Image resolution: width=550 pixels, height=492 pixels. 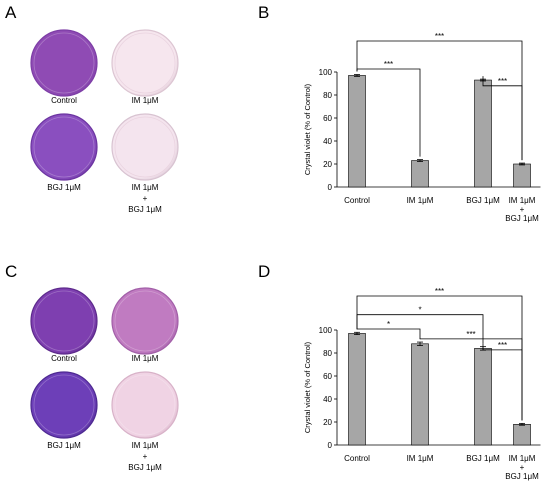 I want to click on dish-label-c-2: IM 1μM, so click(x=145, y=358).